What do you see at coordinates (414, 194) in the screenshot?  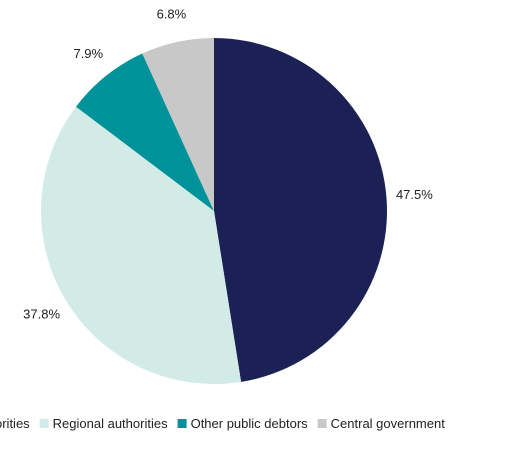 I see `slice-value-label: 47.5%` at bounding box center [414, 194].